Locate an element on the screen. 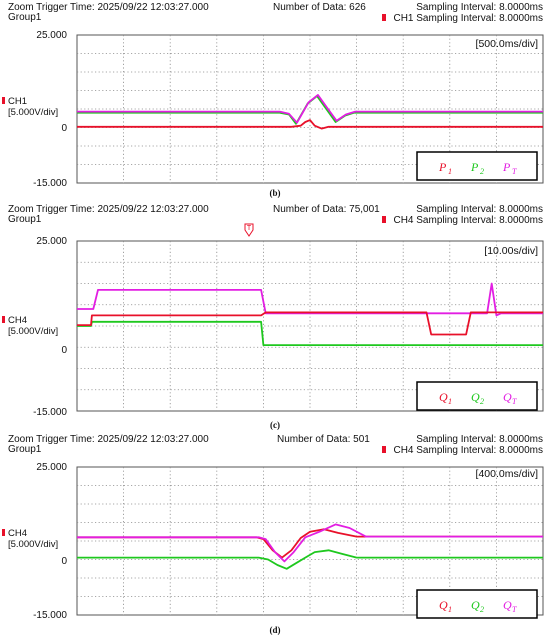 The height and width of the screenshot is (637, 550). trigger-marker: T is located at coordinates (249, 230).